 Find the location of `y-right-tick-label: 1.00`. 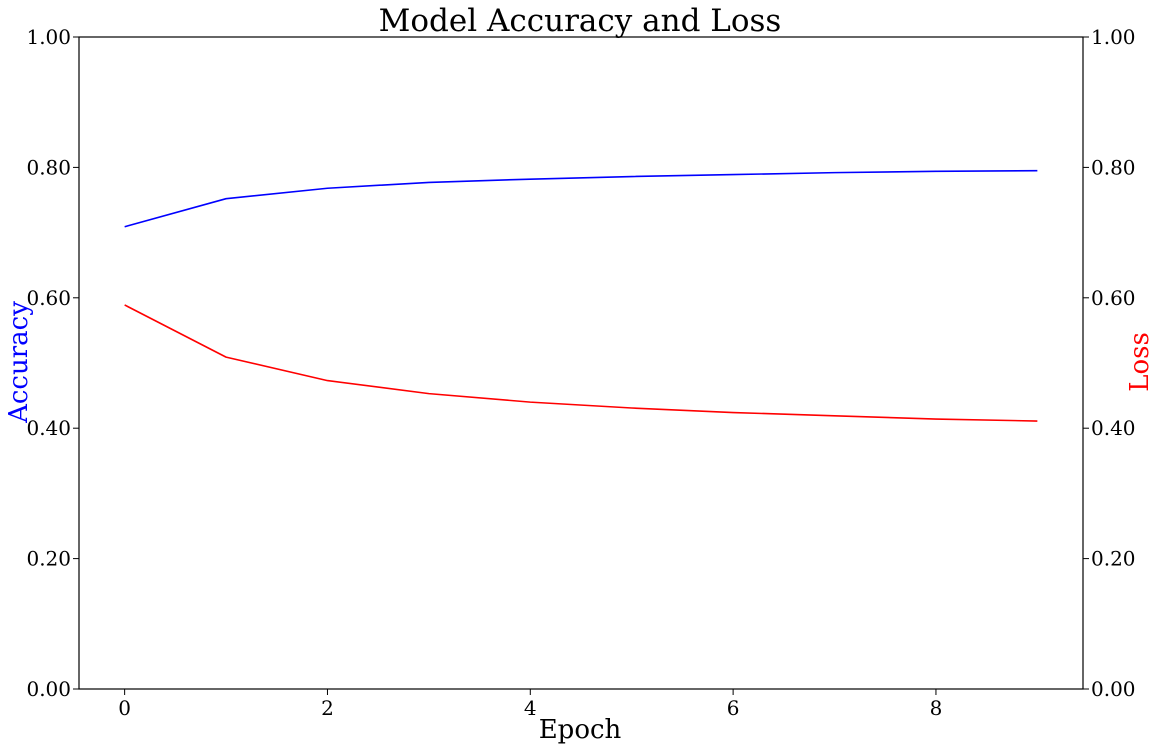

y-right-tick-label: 1.00 is located at coordinates (1113, 37).